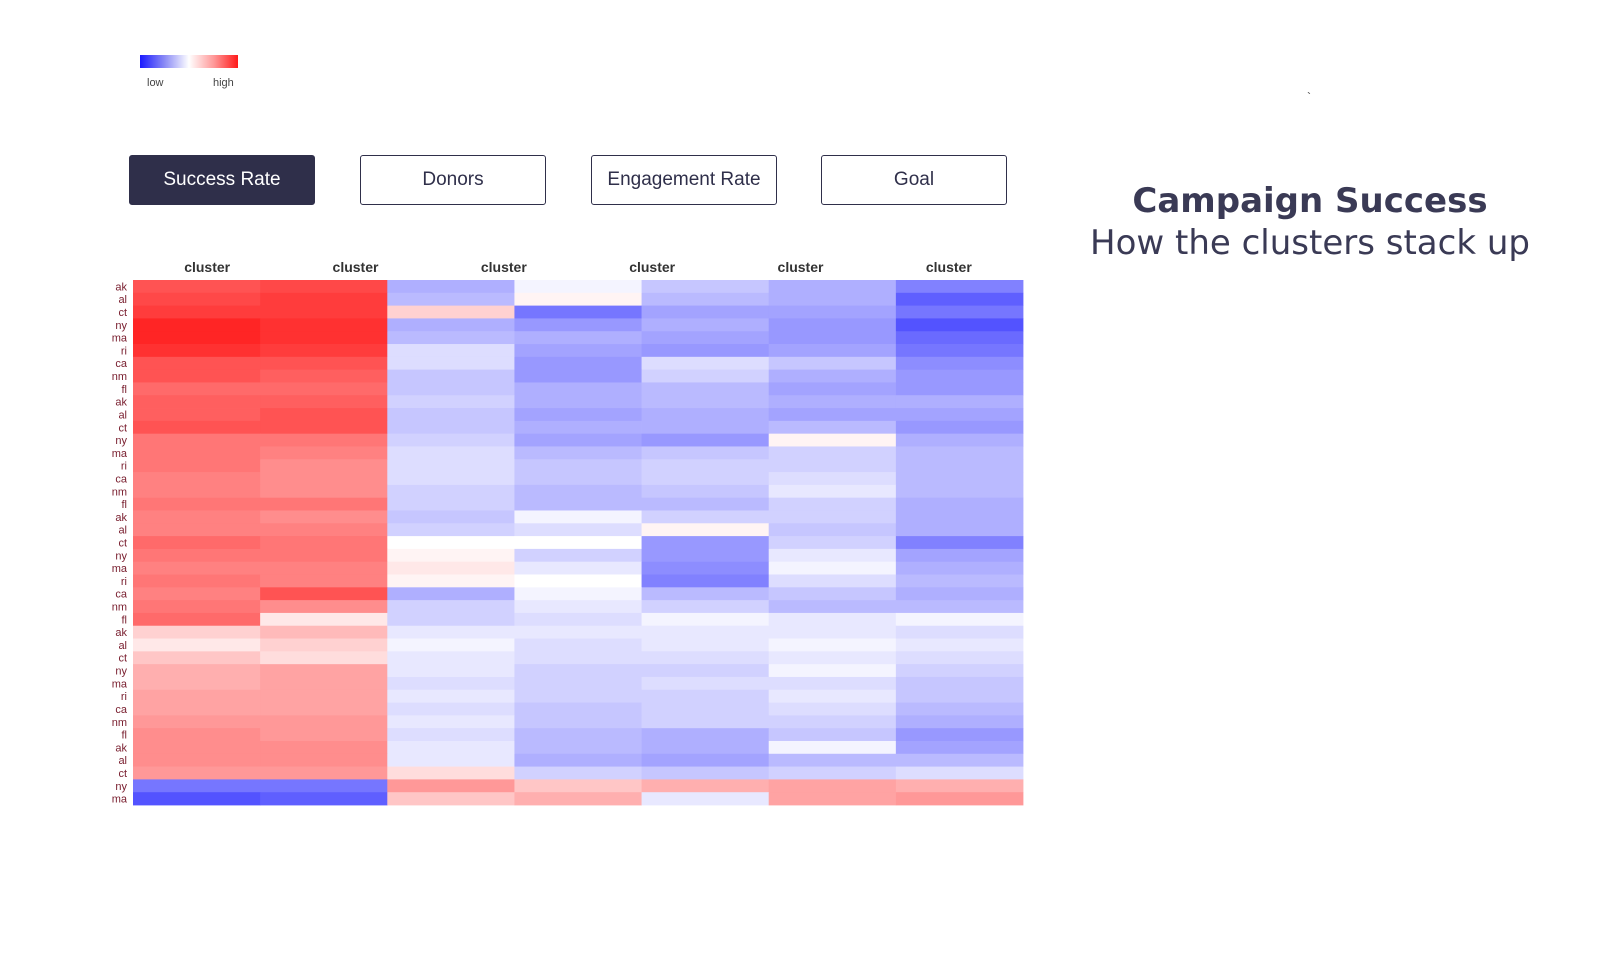  Describe the element at coordinates (1309, 97) in the screenshot. I see `stray-mark: `` at that location.